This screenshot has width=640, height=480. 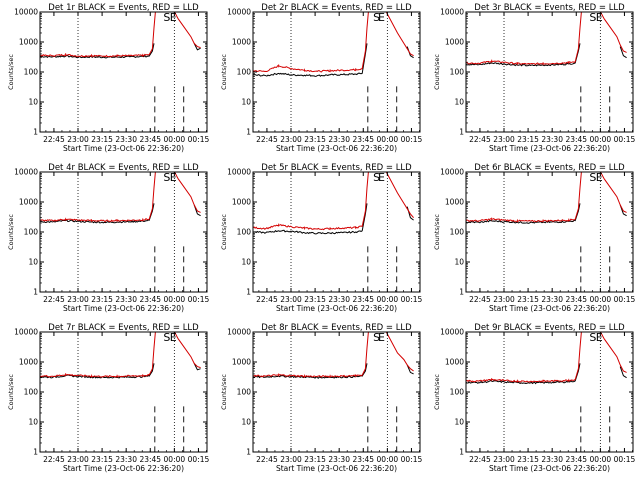 I want to click on panel-title: Det 2r BLACK = Events, RED = LLD, so click(x=336, y=8).